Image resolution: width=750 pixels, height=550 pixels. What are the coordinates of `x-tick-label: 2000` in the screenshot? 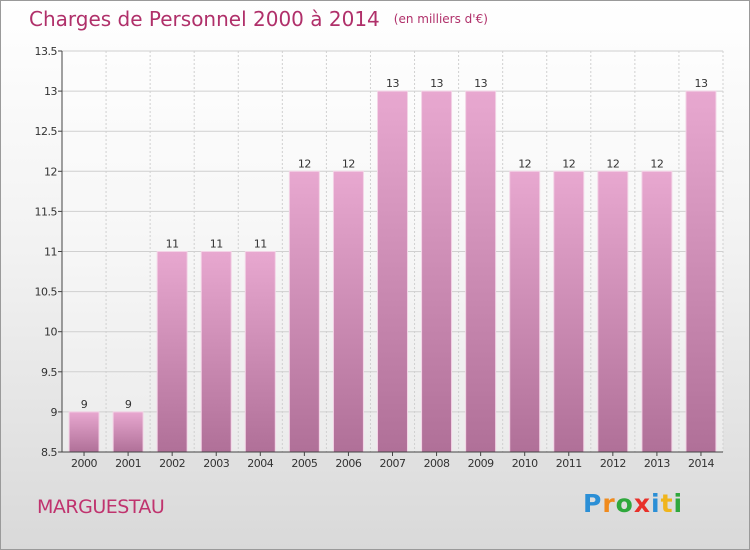 It's located at (84, 463).